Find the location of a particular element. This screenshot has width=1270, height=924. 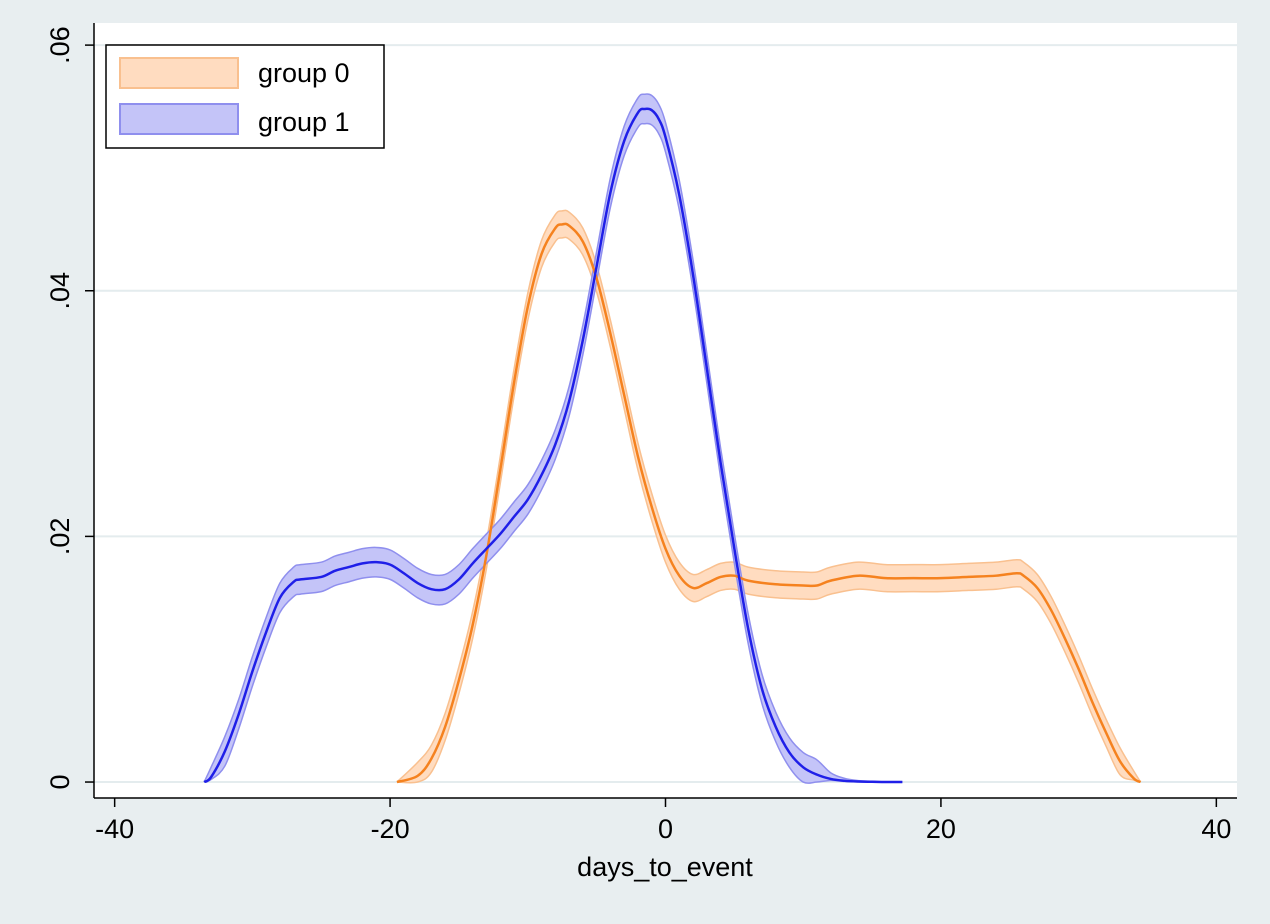

x-tick-label: 40 is located at coordinates (1216, 829).